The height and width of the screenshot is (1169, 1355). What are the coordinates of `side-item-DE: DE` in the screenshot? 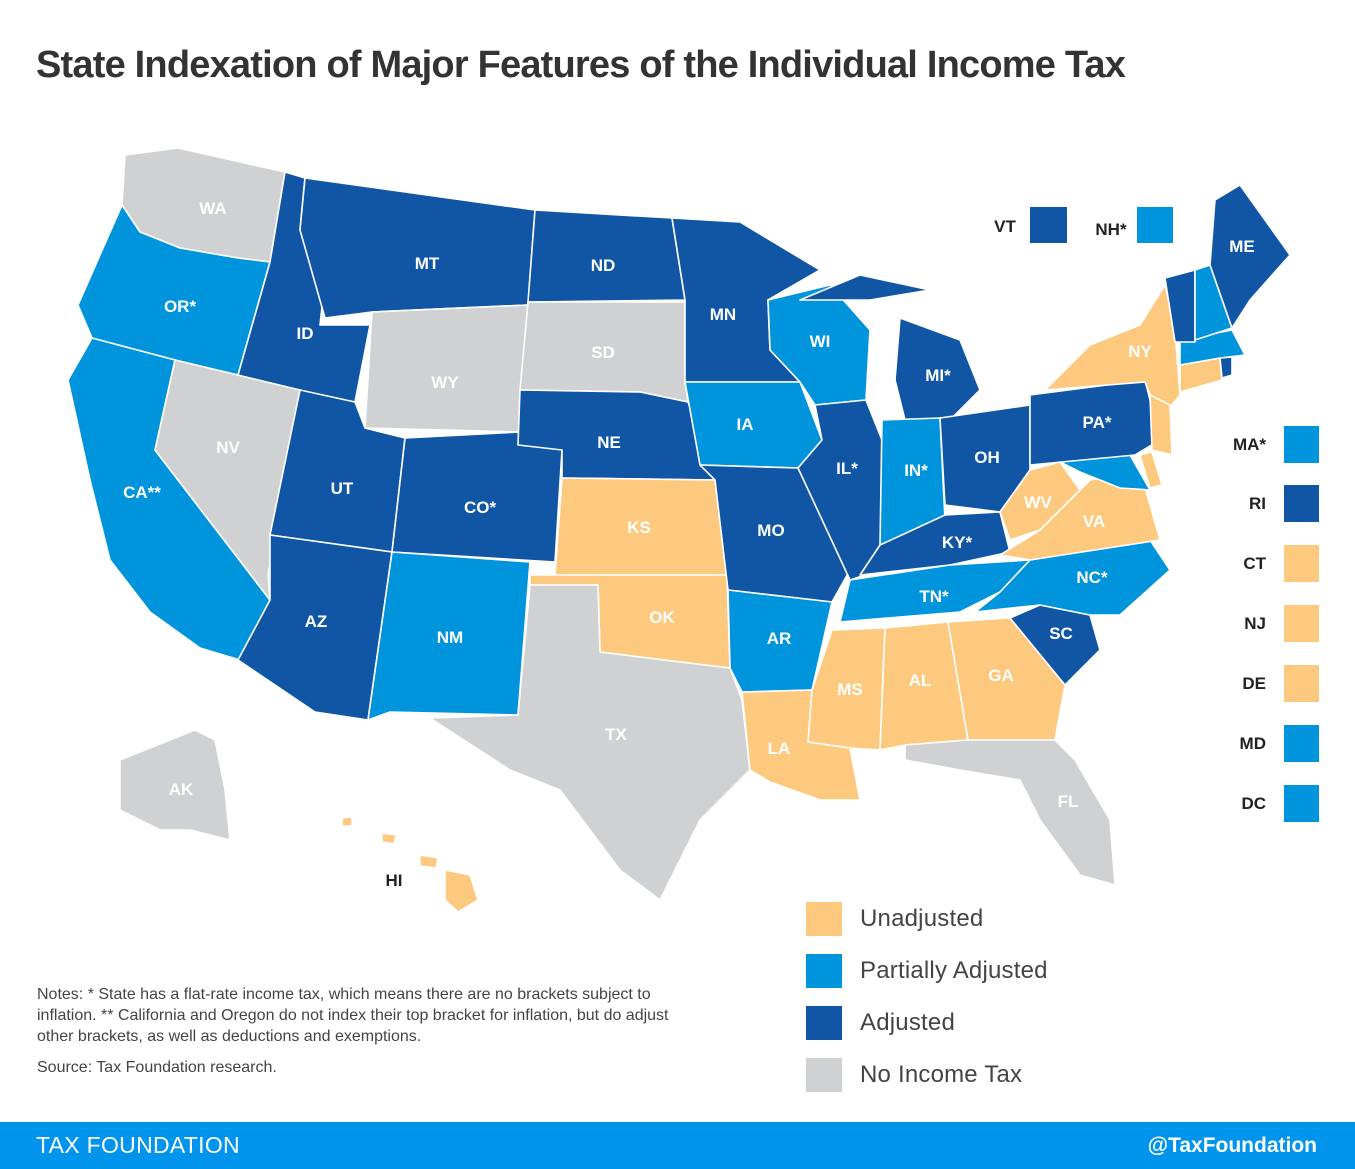 It's located at (1280, 683).